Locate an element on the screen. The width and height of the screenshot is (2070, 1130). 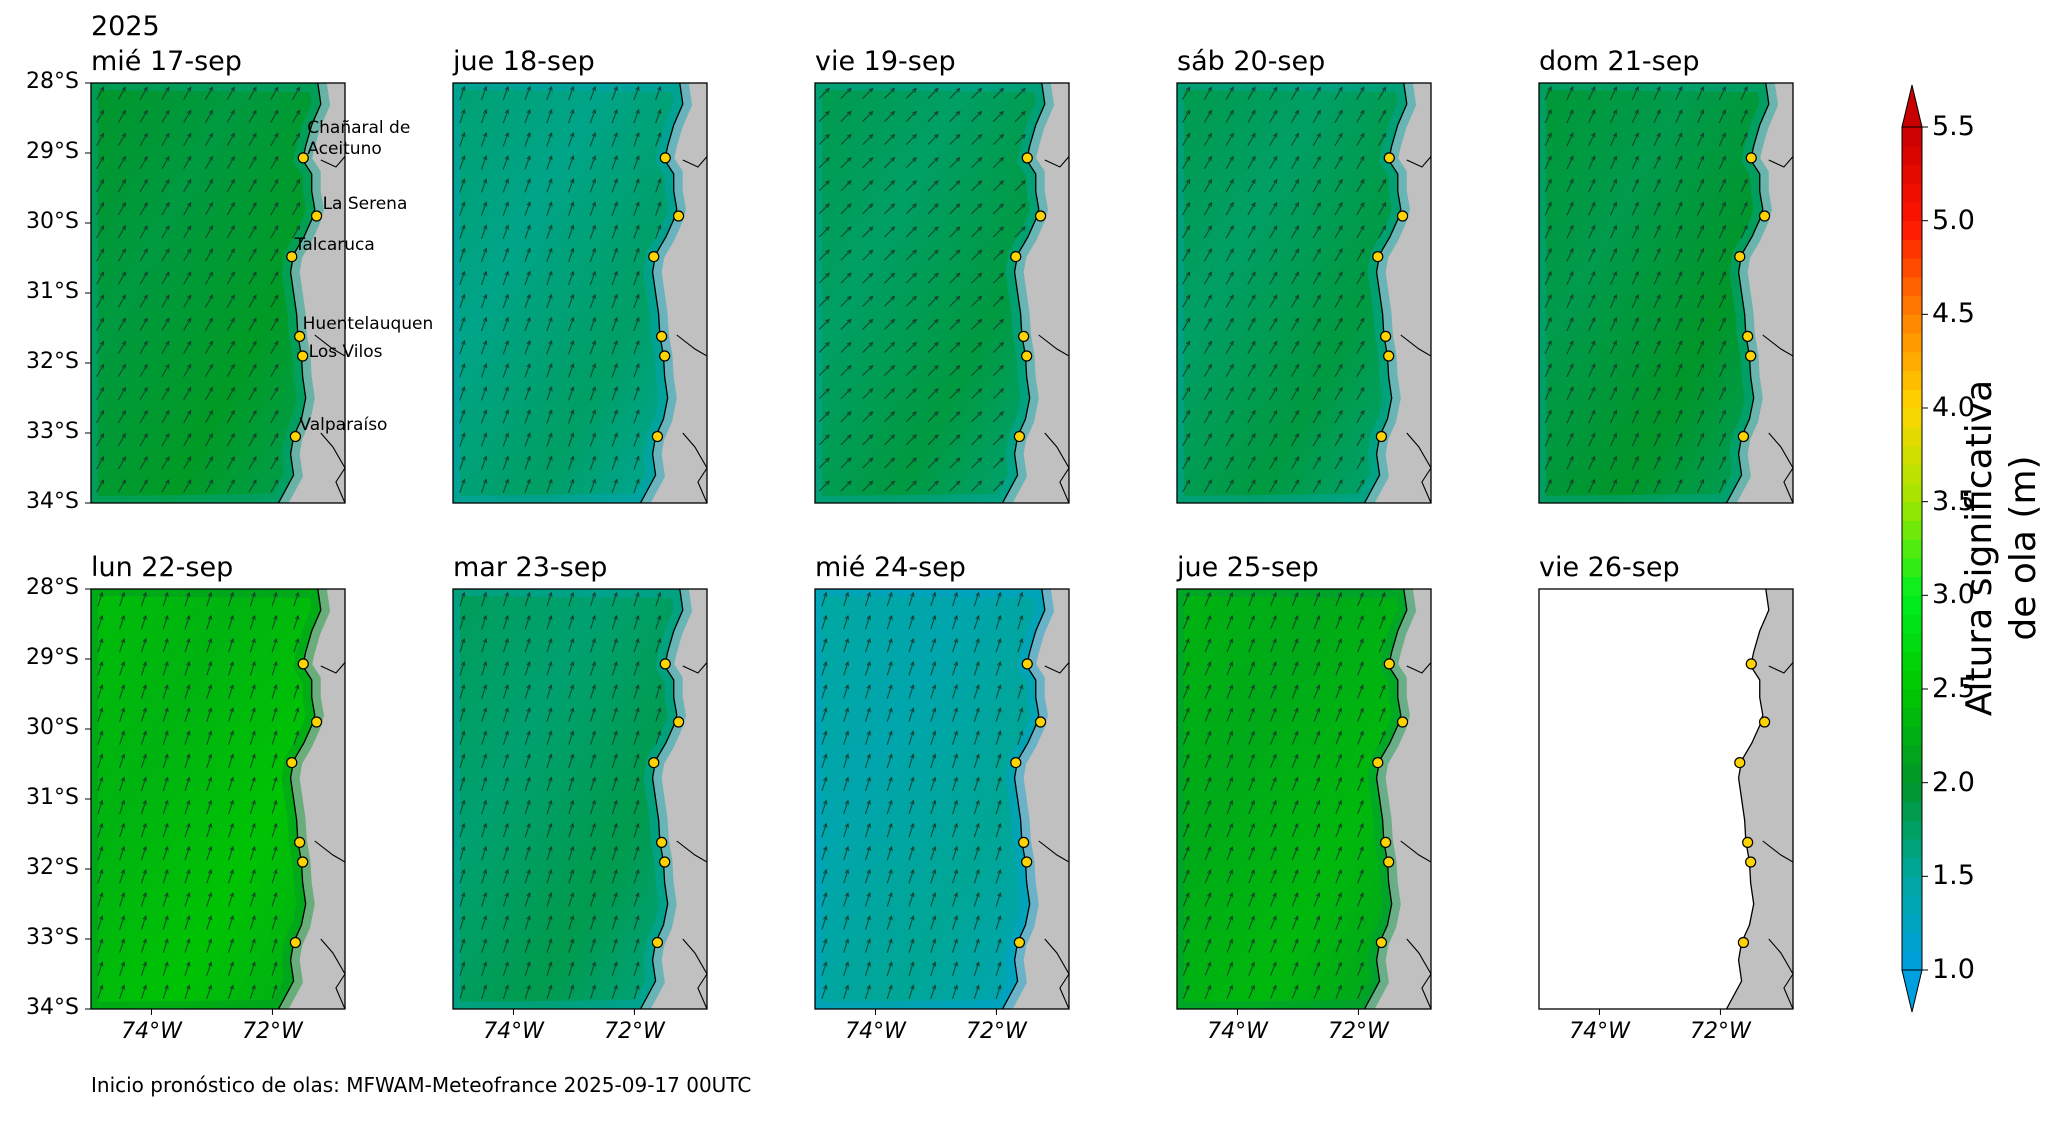
colorbar-tick-label: 2.5 is located at coordinates (1953, 688).